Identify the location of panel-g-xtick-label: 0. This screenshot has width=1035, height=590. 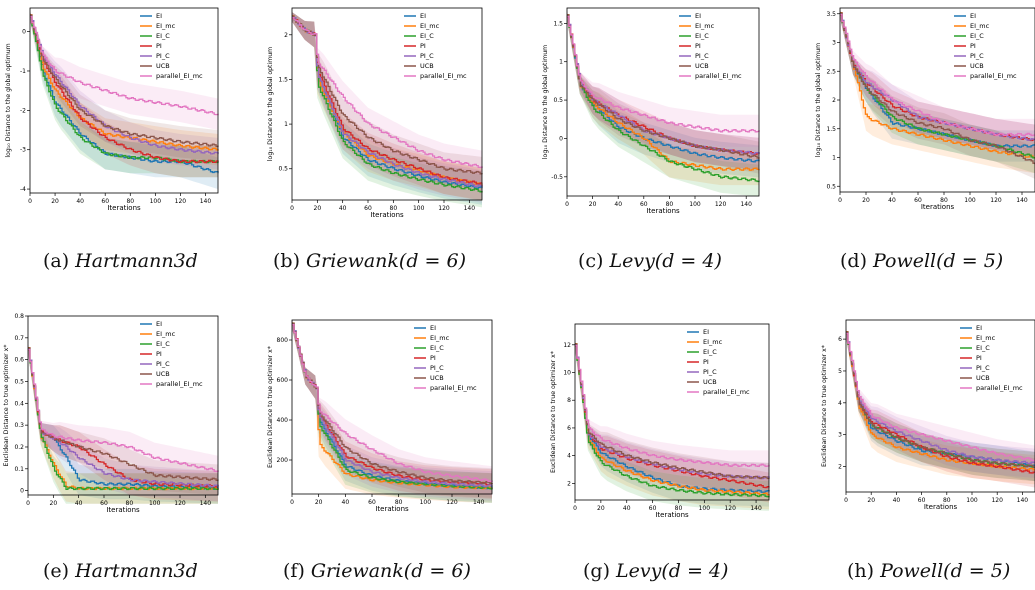
(575, 508).